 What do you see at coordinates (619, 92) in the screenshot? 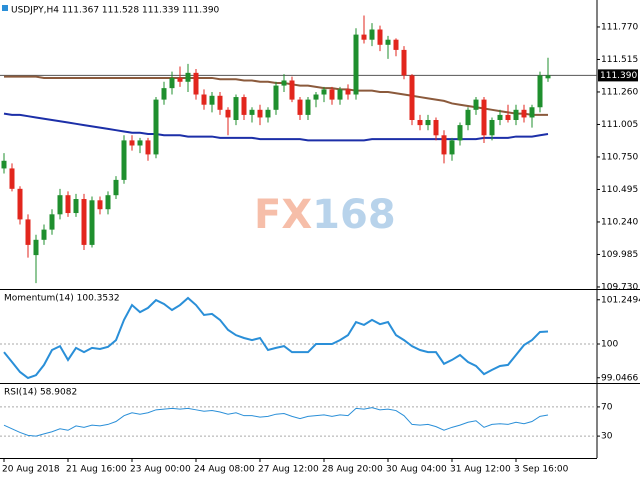
I see `y-tick-label: 111.260` at bounding box center [619, 92].